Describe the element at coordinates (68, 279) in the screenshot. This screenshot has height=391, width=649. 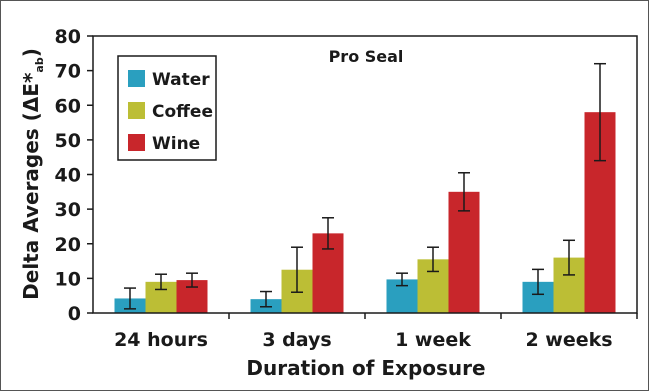
I see `y-tick-label: 10` at that location.